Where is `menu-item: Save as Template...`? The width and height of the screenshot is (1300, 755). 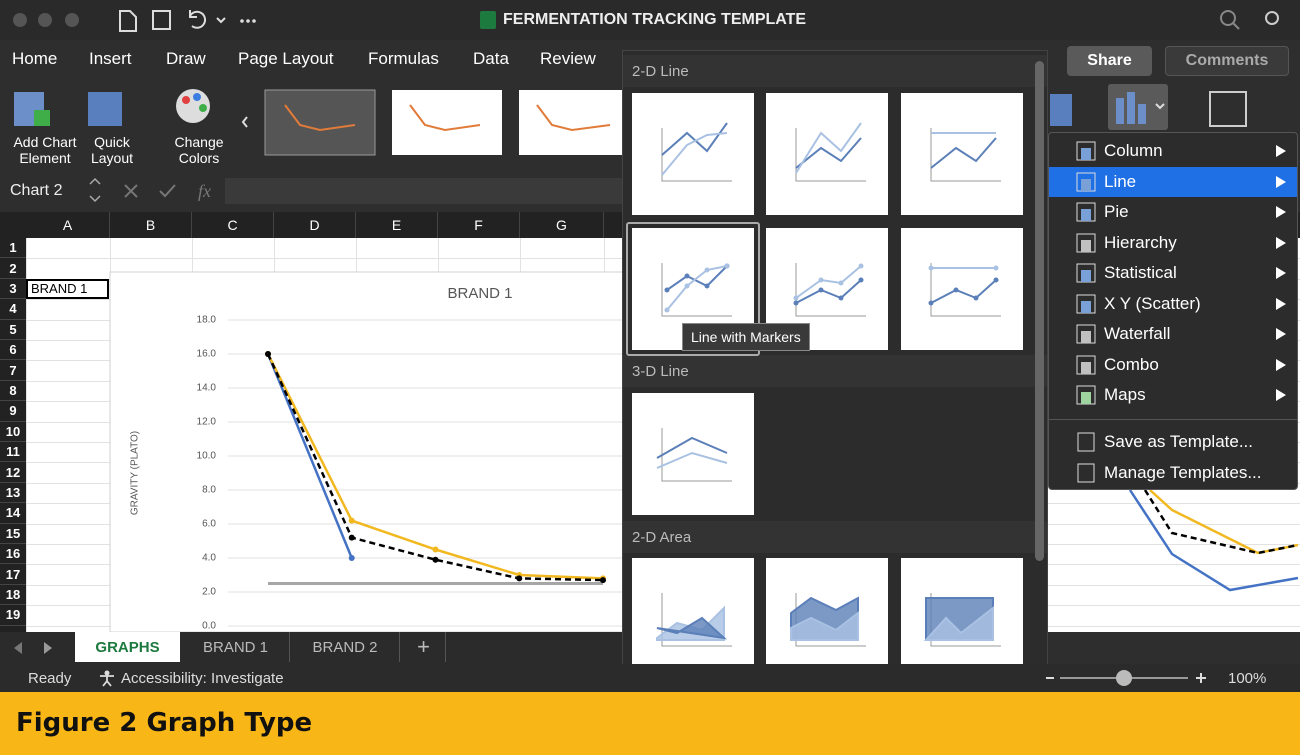
menu-item: Save as Template... is located at coordinates (1178, 441).